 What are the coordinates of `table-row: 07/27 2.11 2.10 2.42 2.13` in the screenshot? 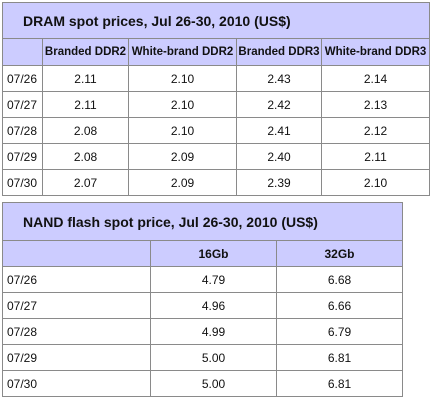 It's located at (216, 104).